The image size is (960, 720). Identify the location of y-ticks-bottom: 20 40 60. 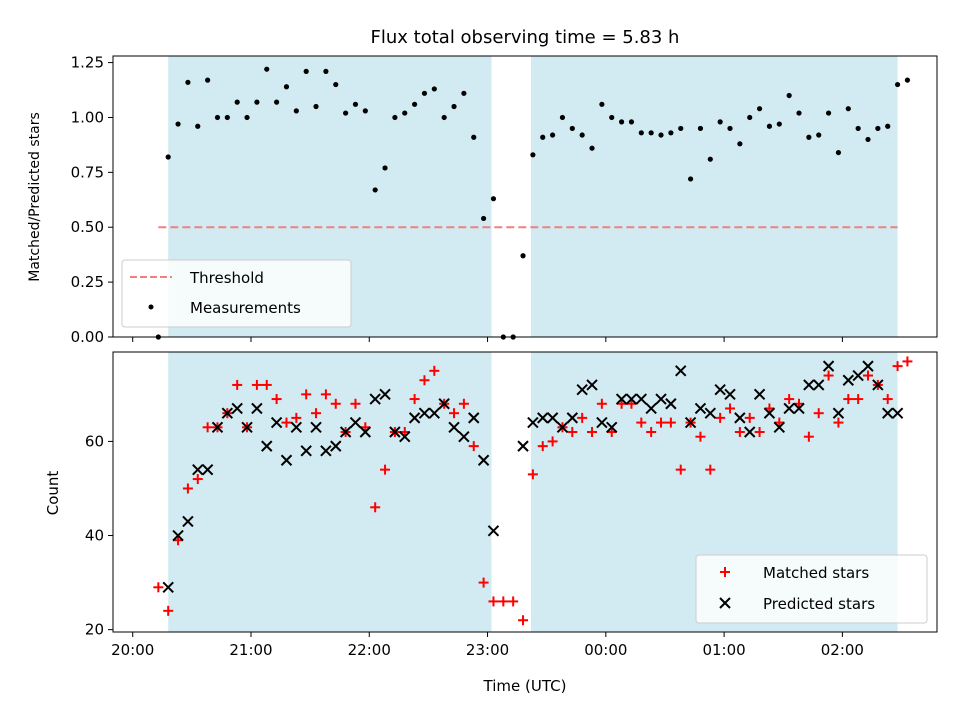
(99, 535).